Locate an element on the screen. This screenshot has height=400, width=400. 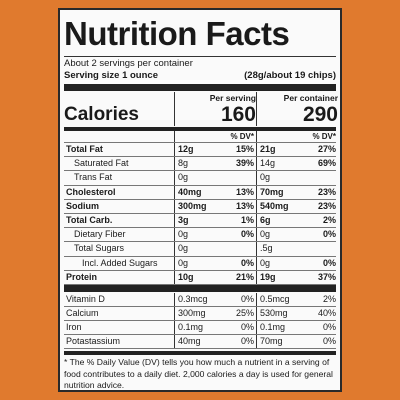
serving-amount: 3g is located at coordinates (198, 221).